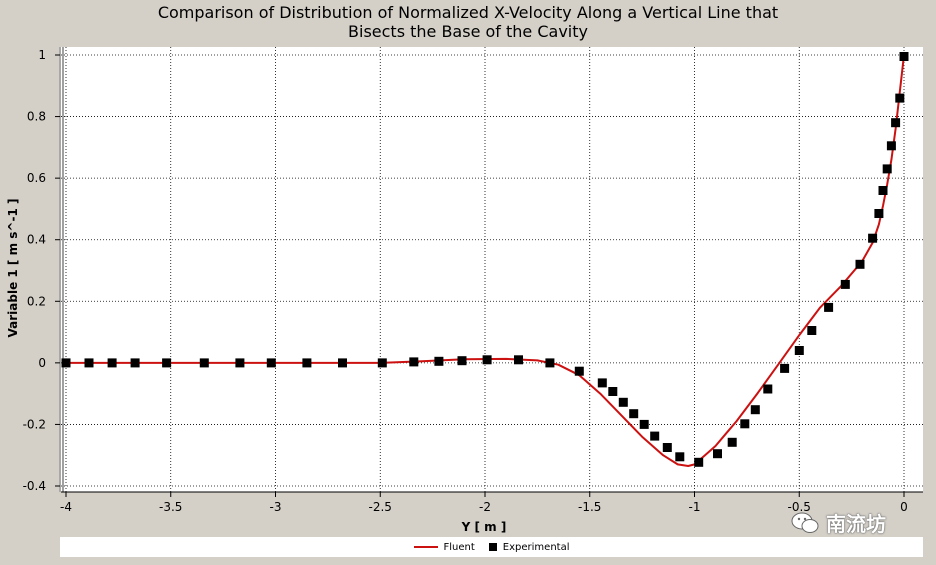 This screenshot has width=936, height=565. I want to click on x-tick-label: -1, so click(695, 507).